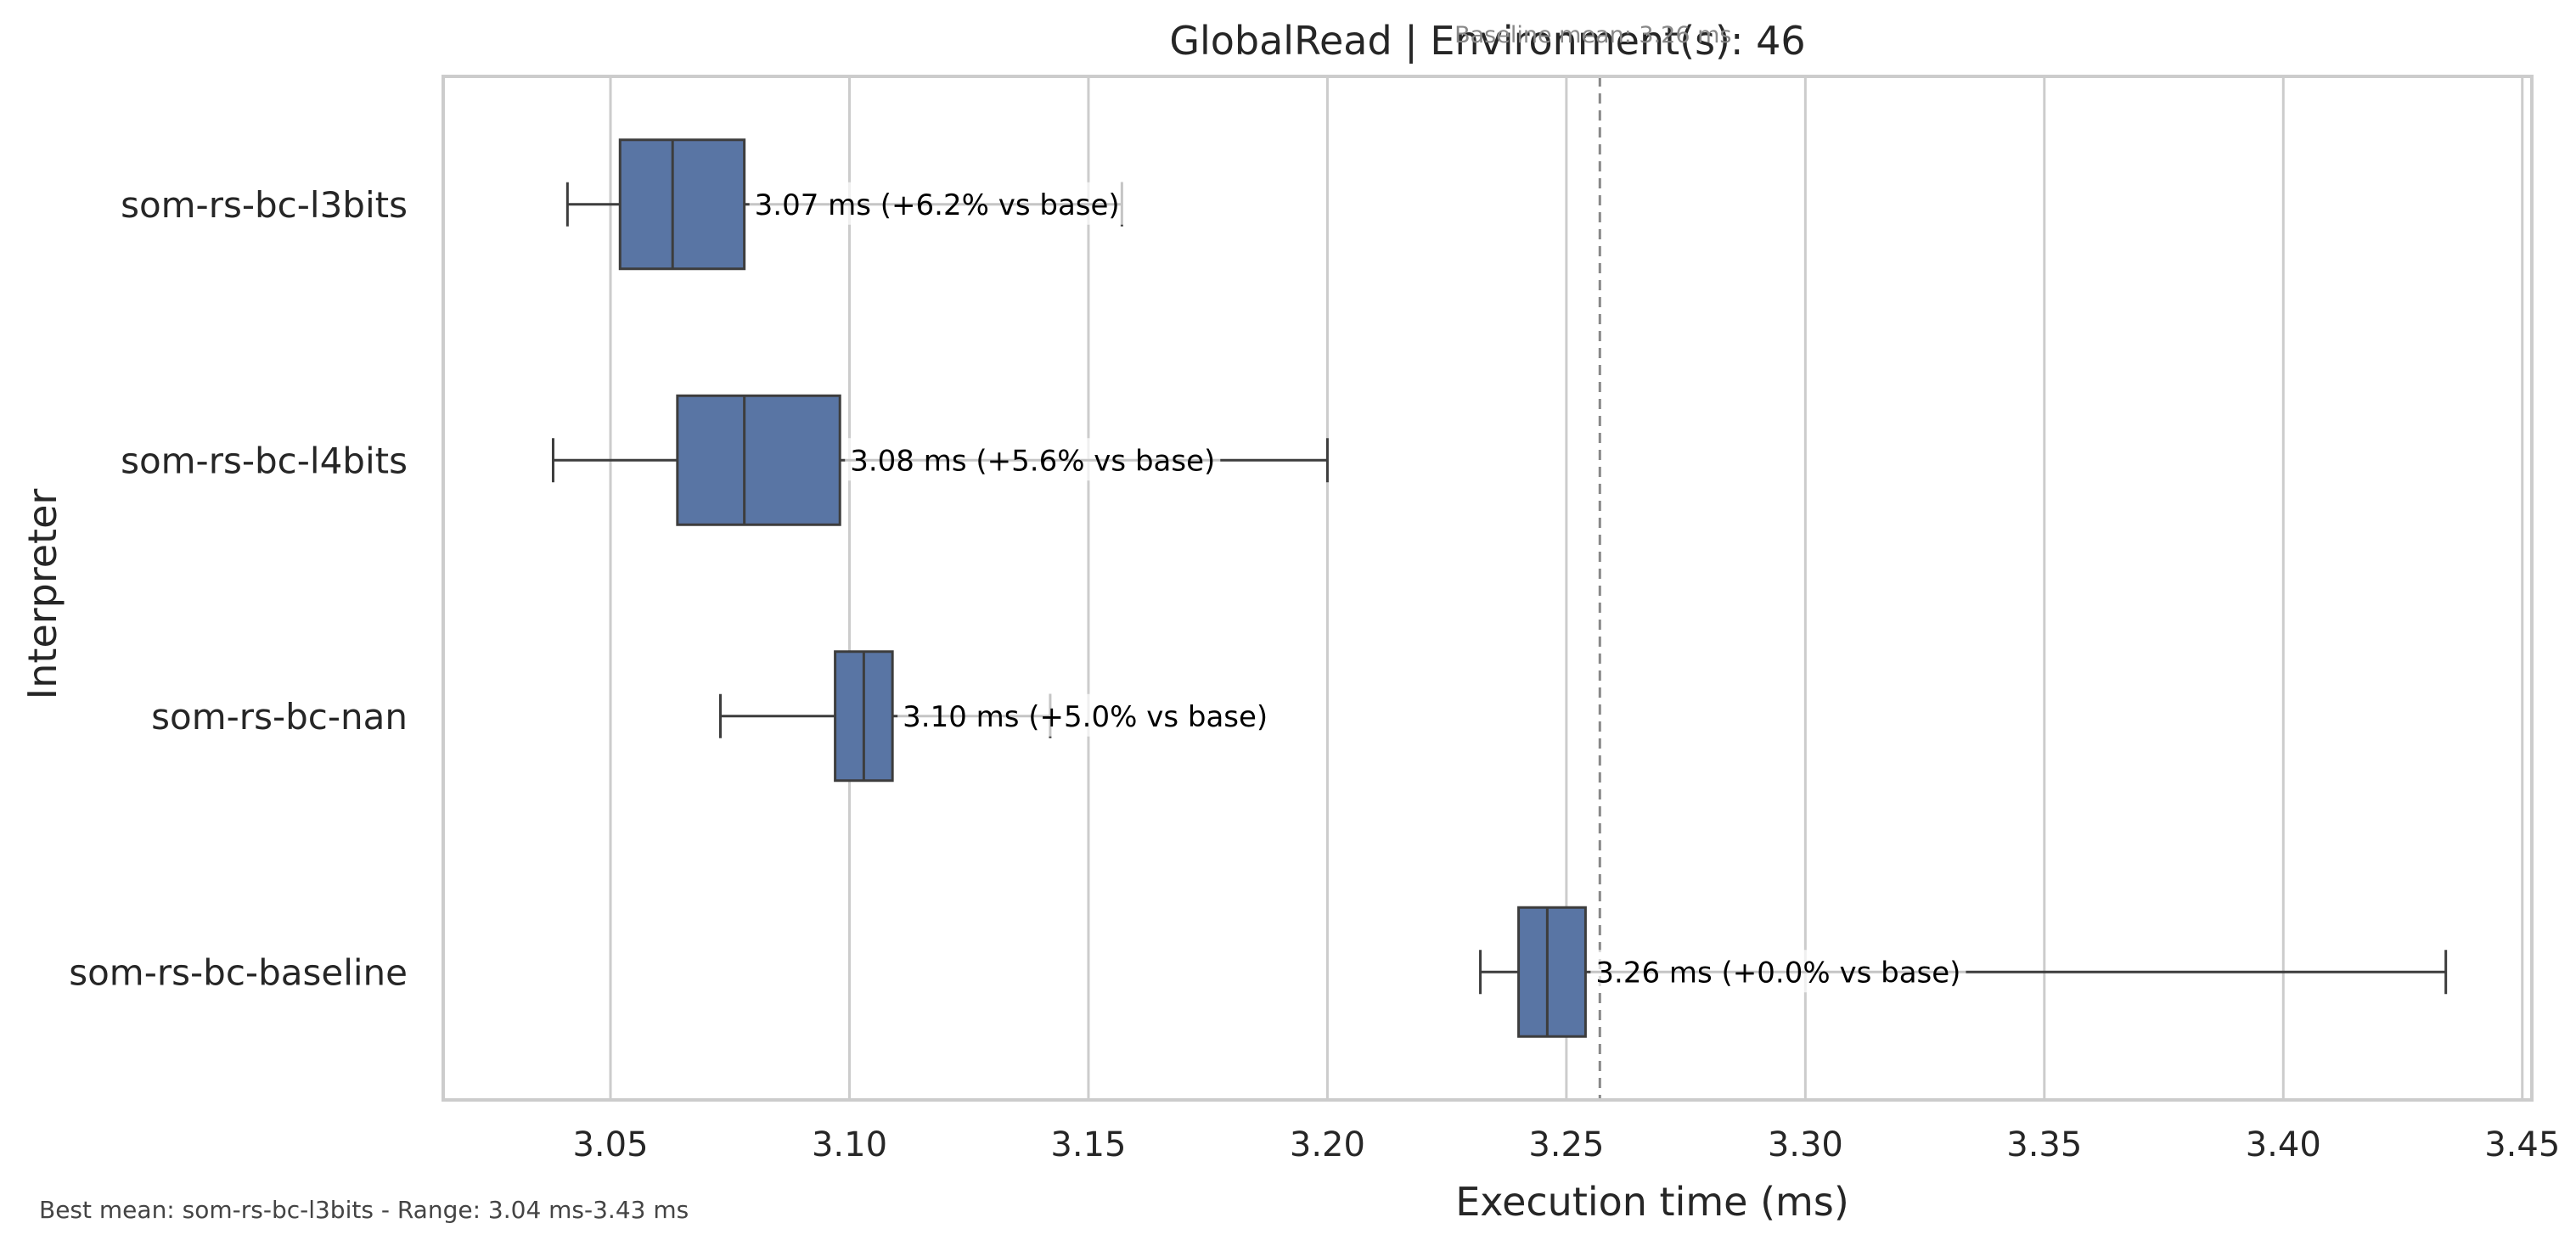 The image size is (2576, 1251). I want to click on x-tick-labels: 3.05 3.10 3.15 3.20 3.25 3.30 3.35 3.40 3.45, so click(1566, 1144).